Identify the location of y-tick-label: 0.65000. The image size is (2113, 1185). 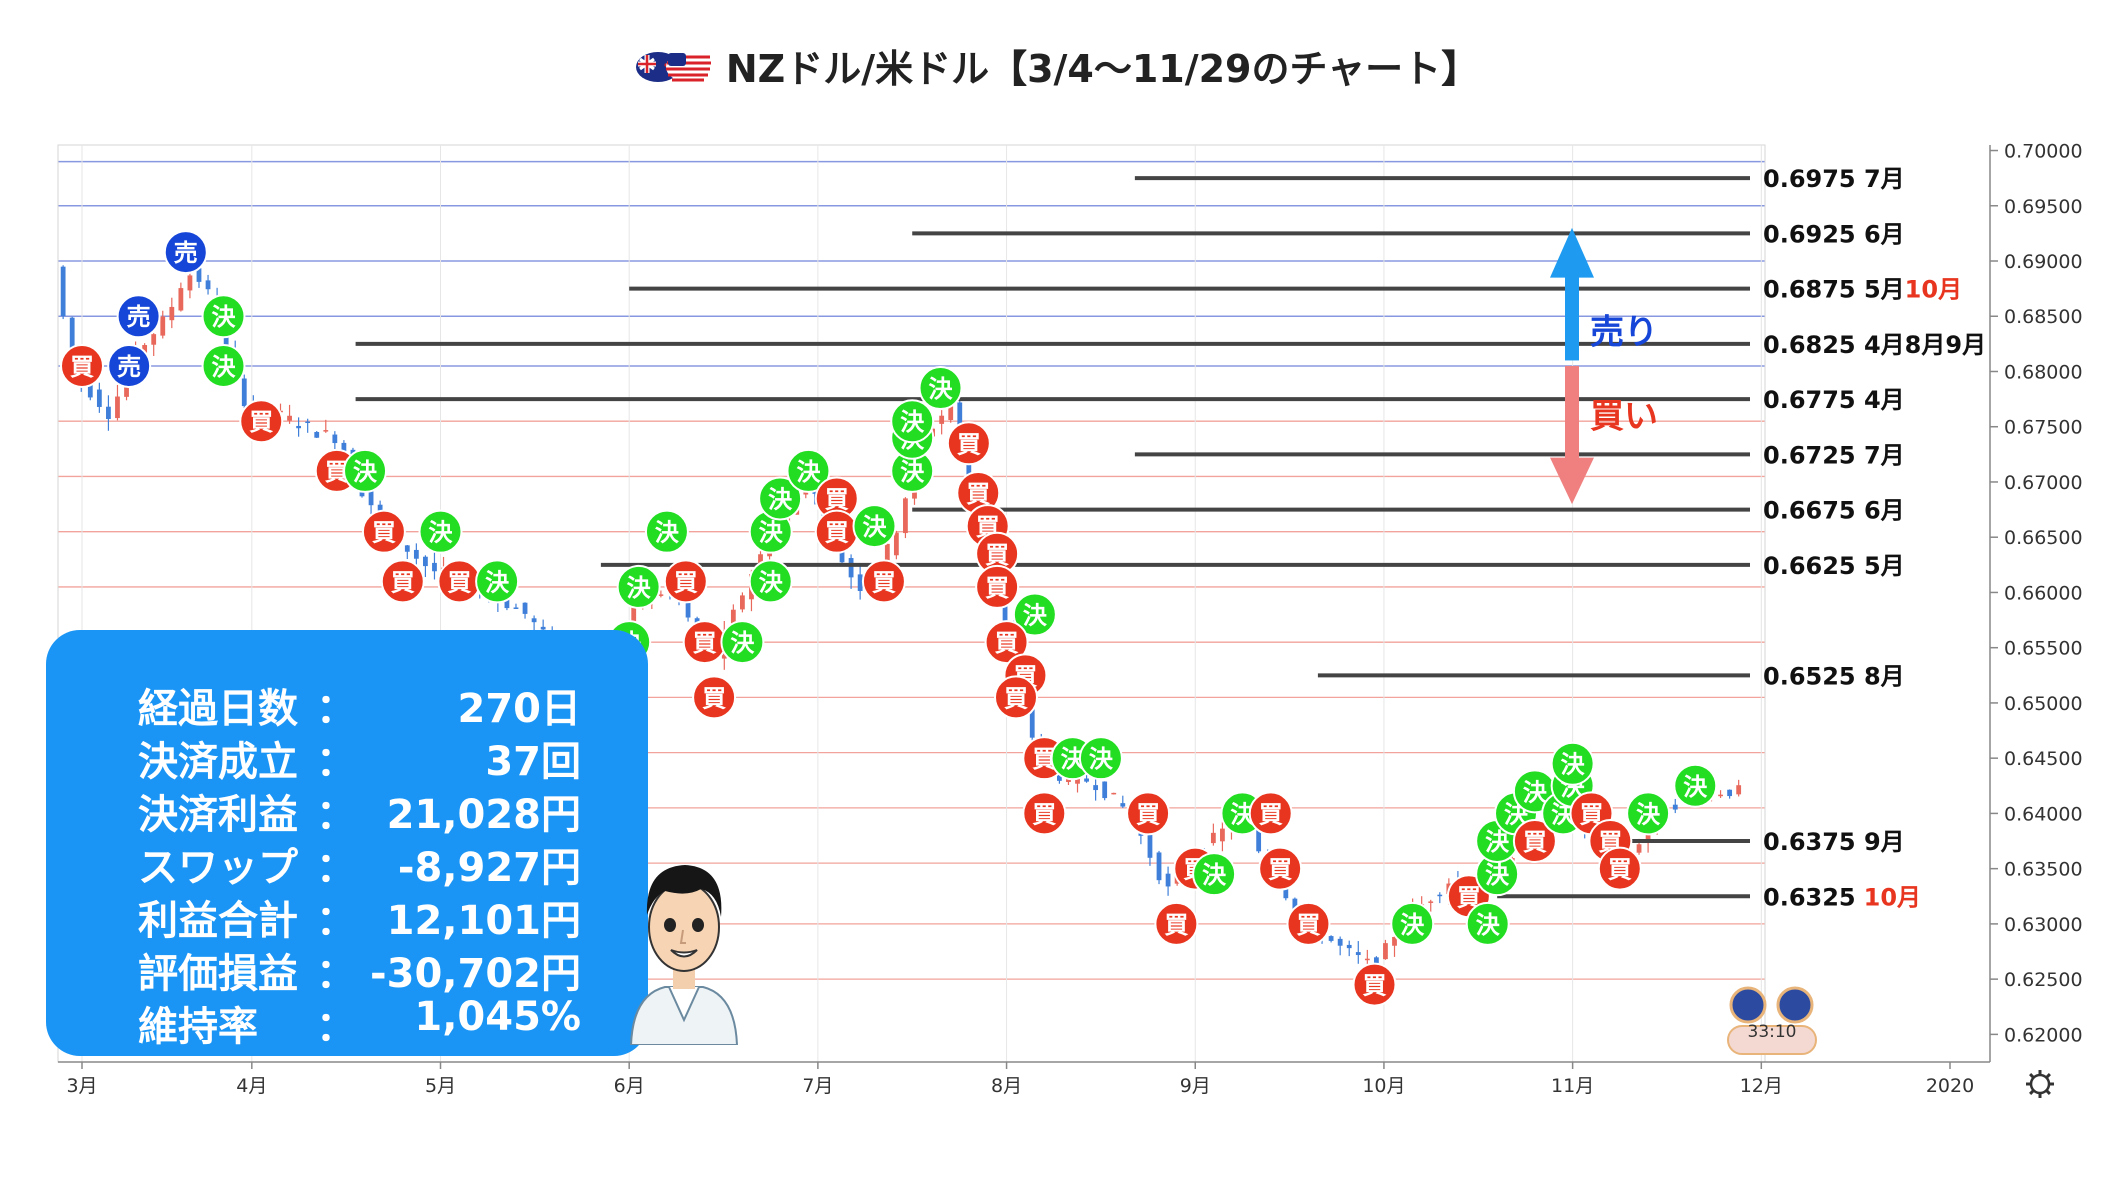
(2043, 704).